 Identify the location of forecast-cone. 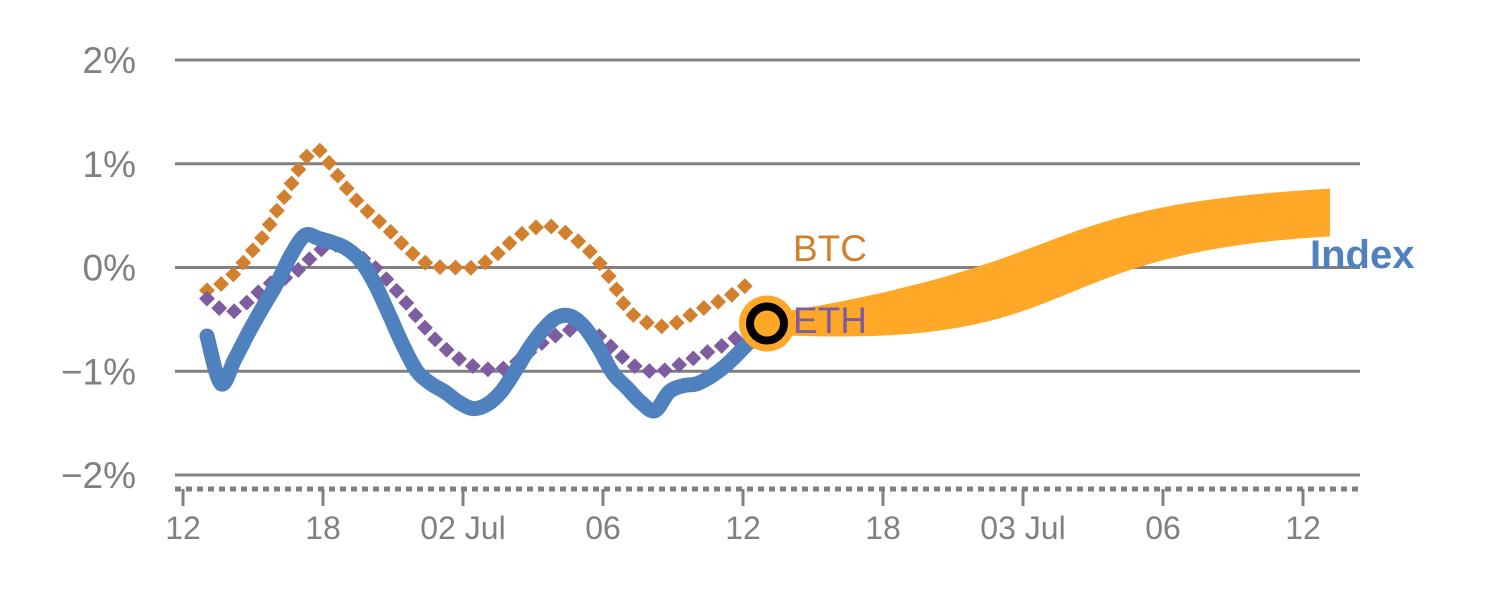
(1048, 262).